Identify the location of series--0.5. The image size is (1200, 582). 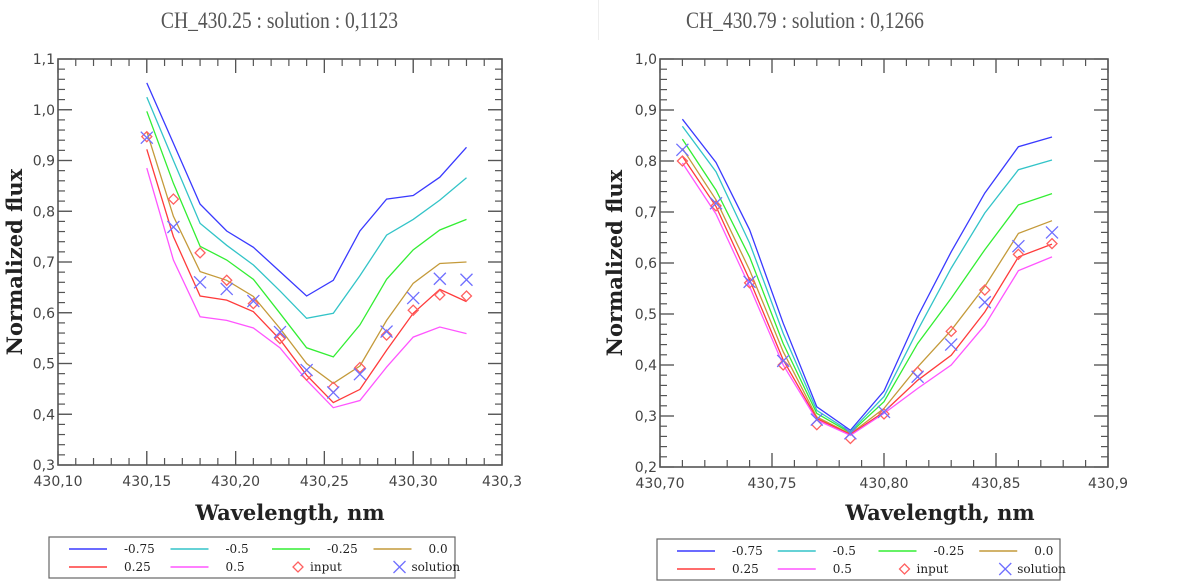
(306, 208).